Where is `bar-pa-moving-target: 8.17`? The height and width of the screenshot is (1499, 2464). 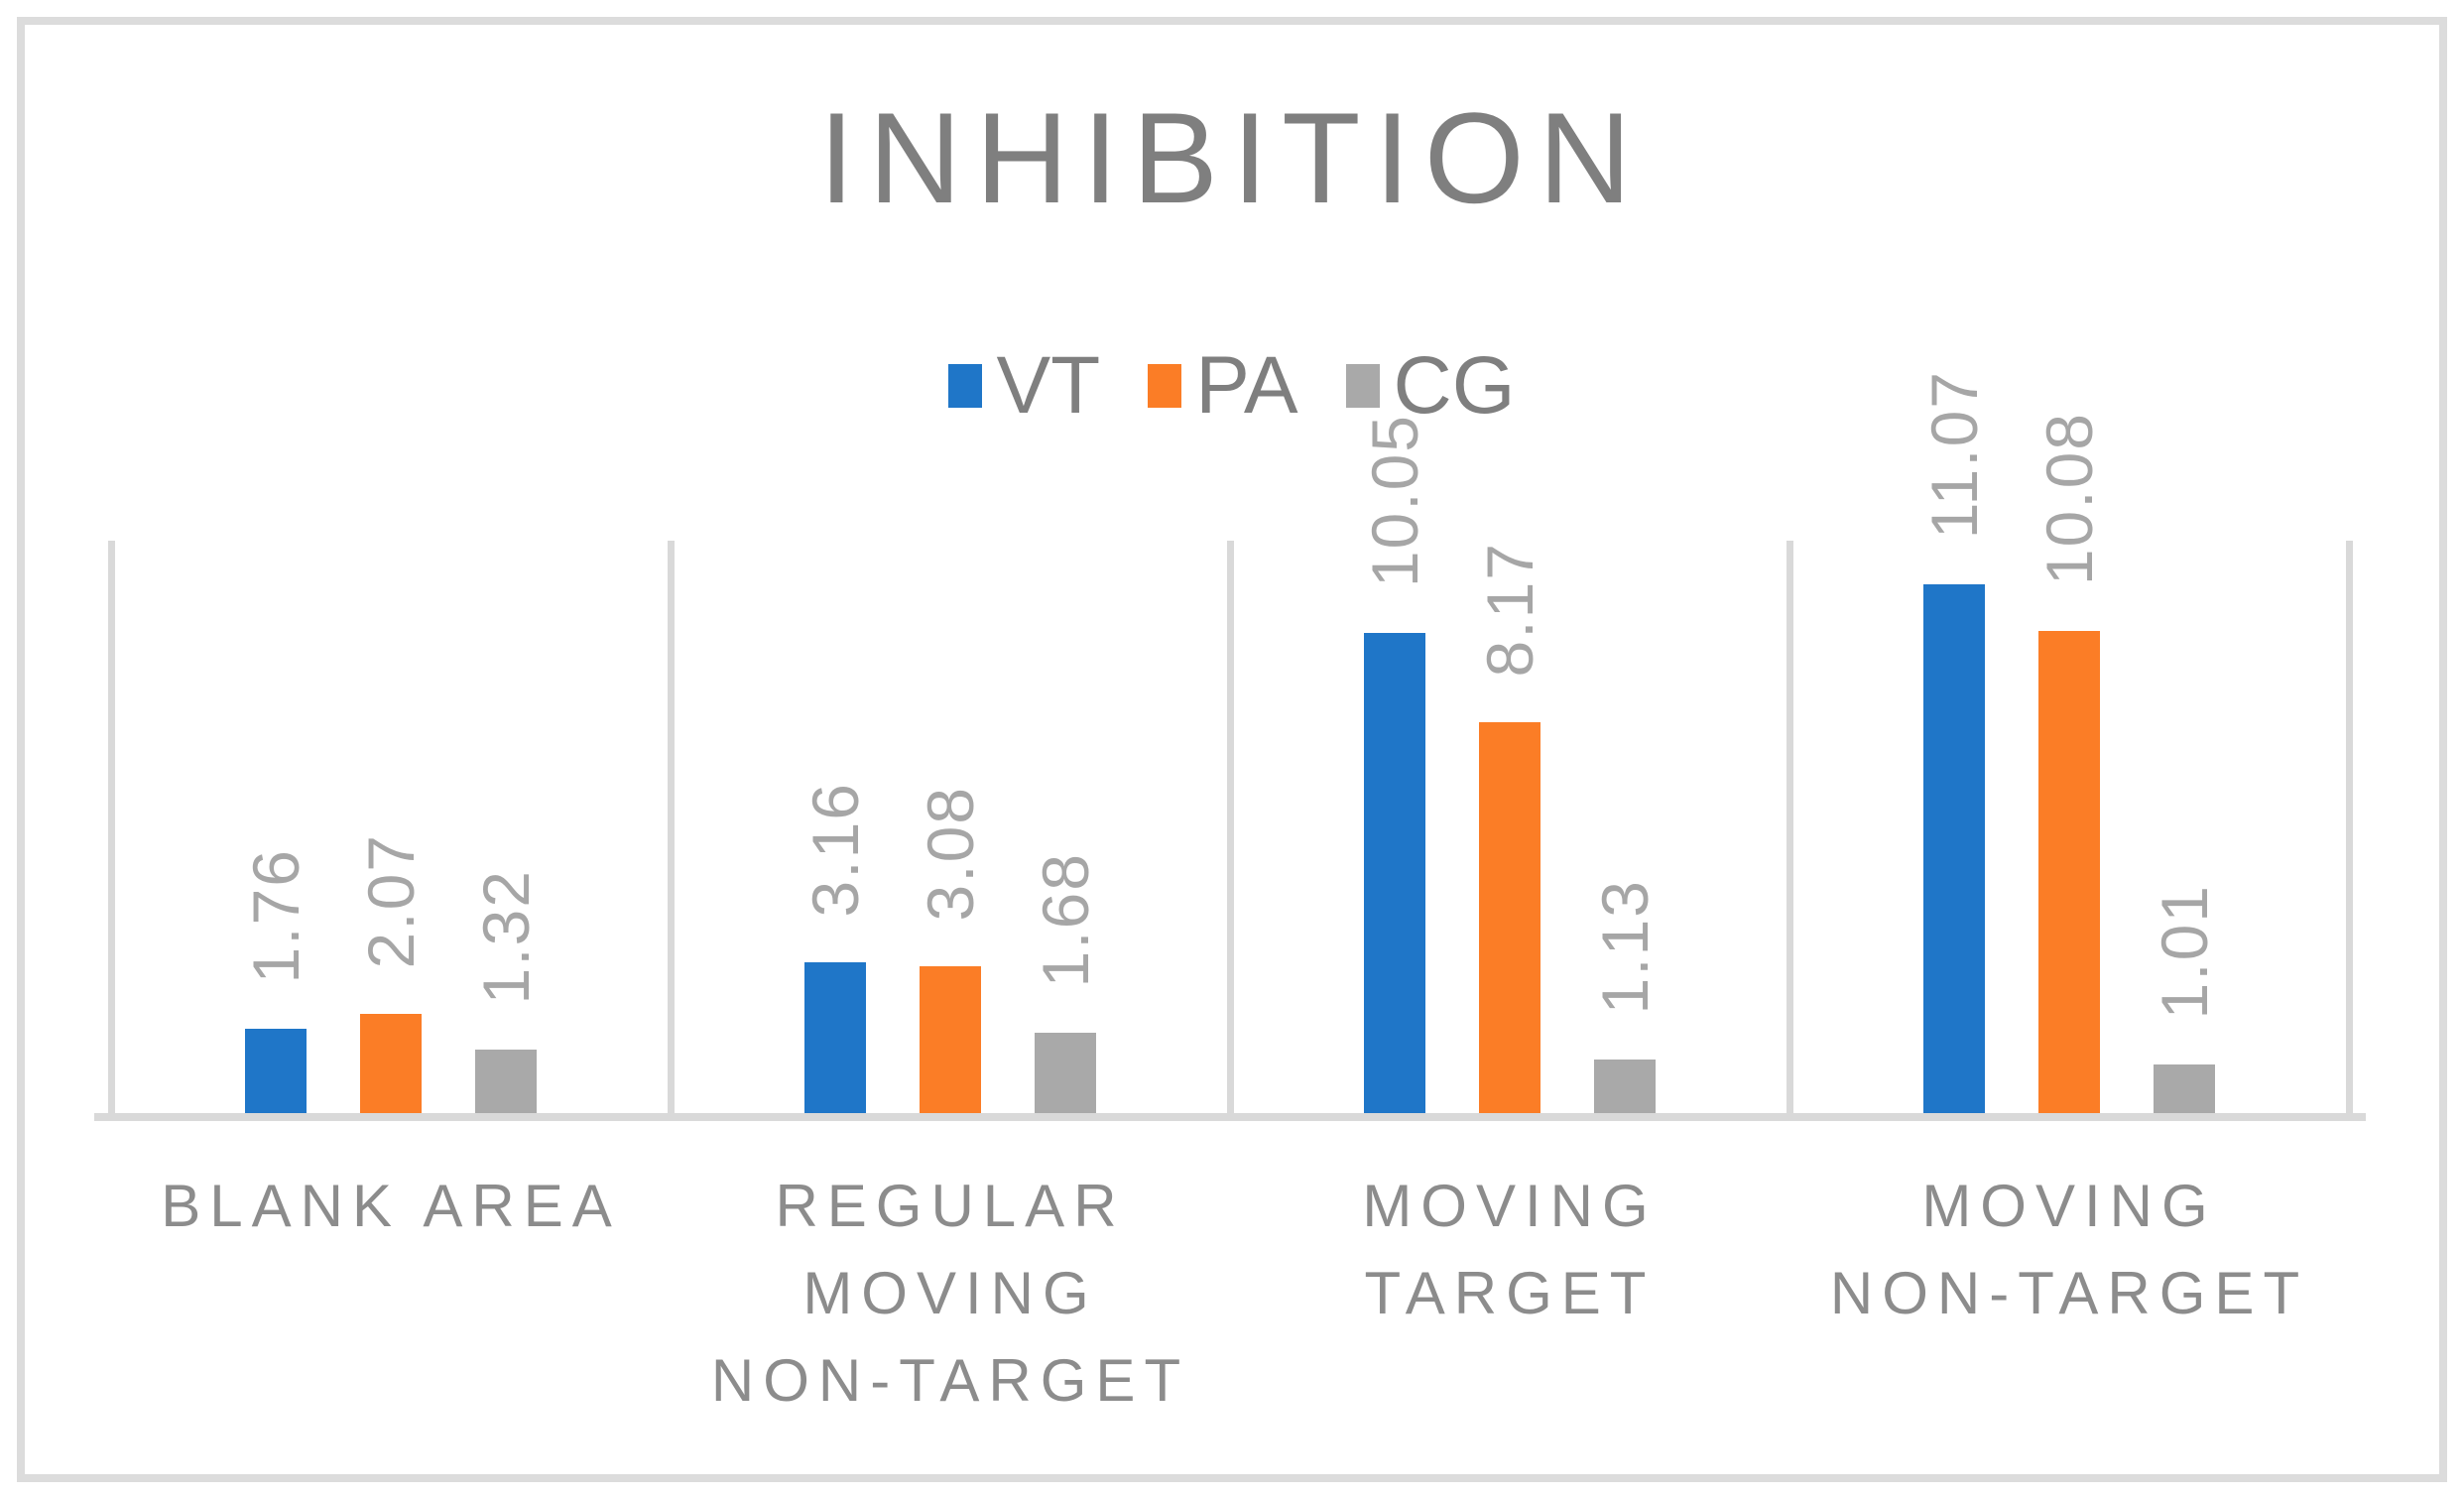
bar-pa-moving-target: 8.17 is located at coordinates (1509, 828).